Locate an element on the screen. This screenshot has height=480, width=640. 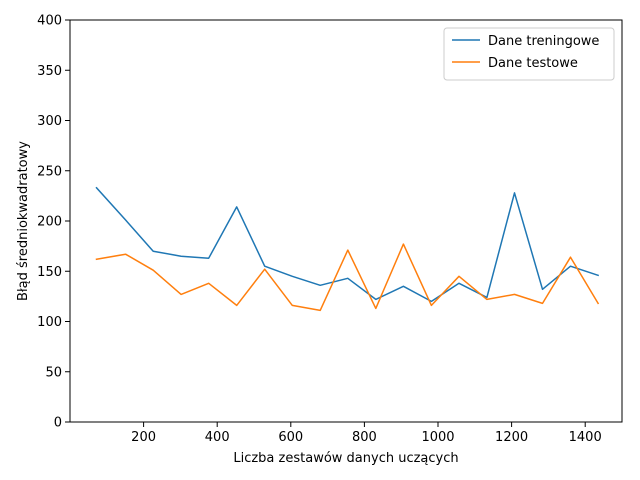
x-tick-label: 800 is located at coordinates (364, 437).